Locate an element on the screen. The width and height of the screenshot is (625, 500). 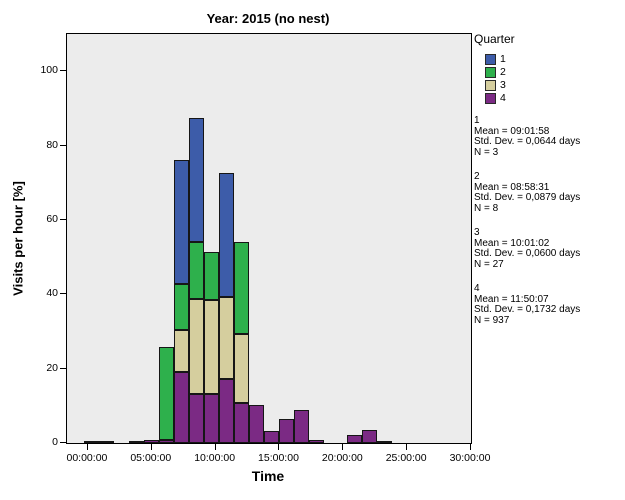
legend-entry-quarter-1: 1 is located at coordinates (545, 59).